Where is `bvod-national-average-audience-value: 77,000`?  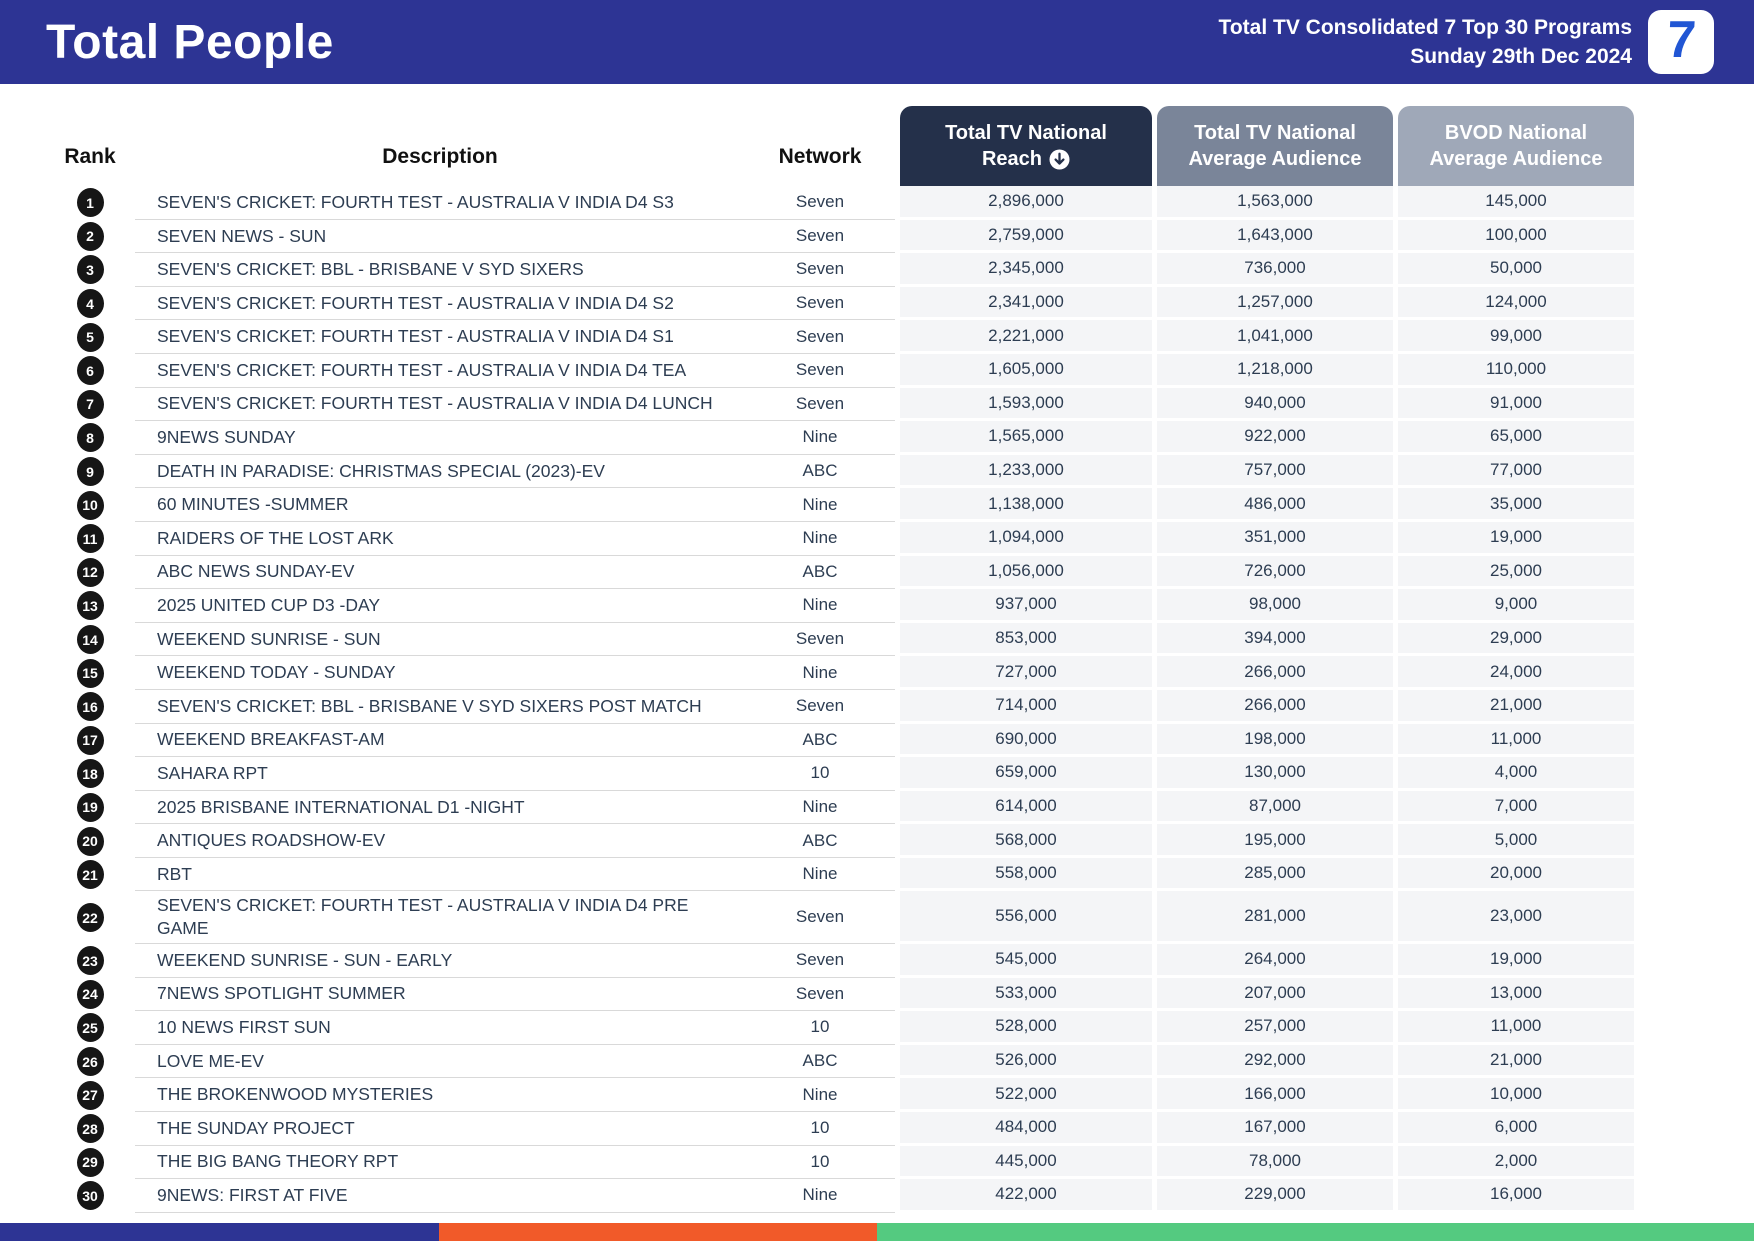
bvod-national-average-audience-value: 77,000 is located at coordinates (1516, 471).